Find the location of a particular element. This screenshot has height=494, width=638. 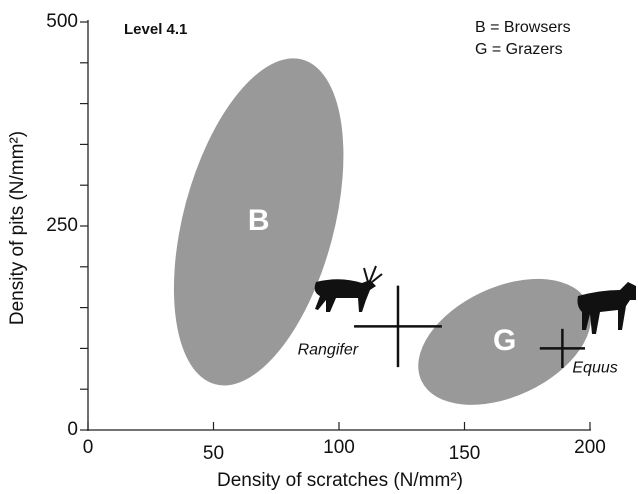

cluster-label: G is located at coordinates (504, 340).